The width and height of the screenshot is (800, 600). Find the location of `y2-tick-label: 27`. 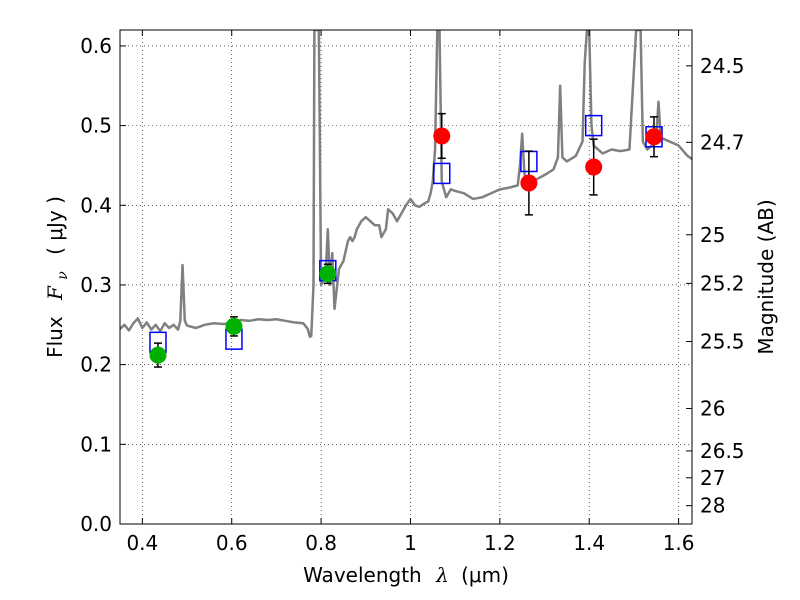

y2-tick-label: 27 is located at coordinates (712, 478).